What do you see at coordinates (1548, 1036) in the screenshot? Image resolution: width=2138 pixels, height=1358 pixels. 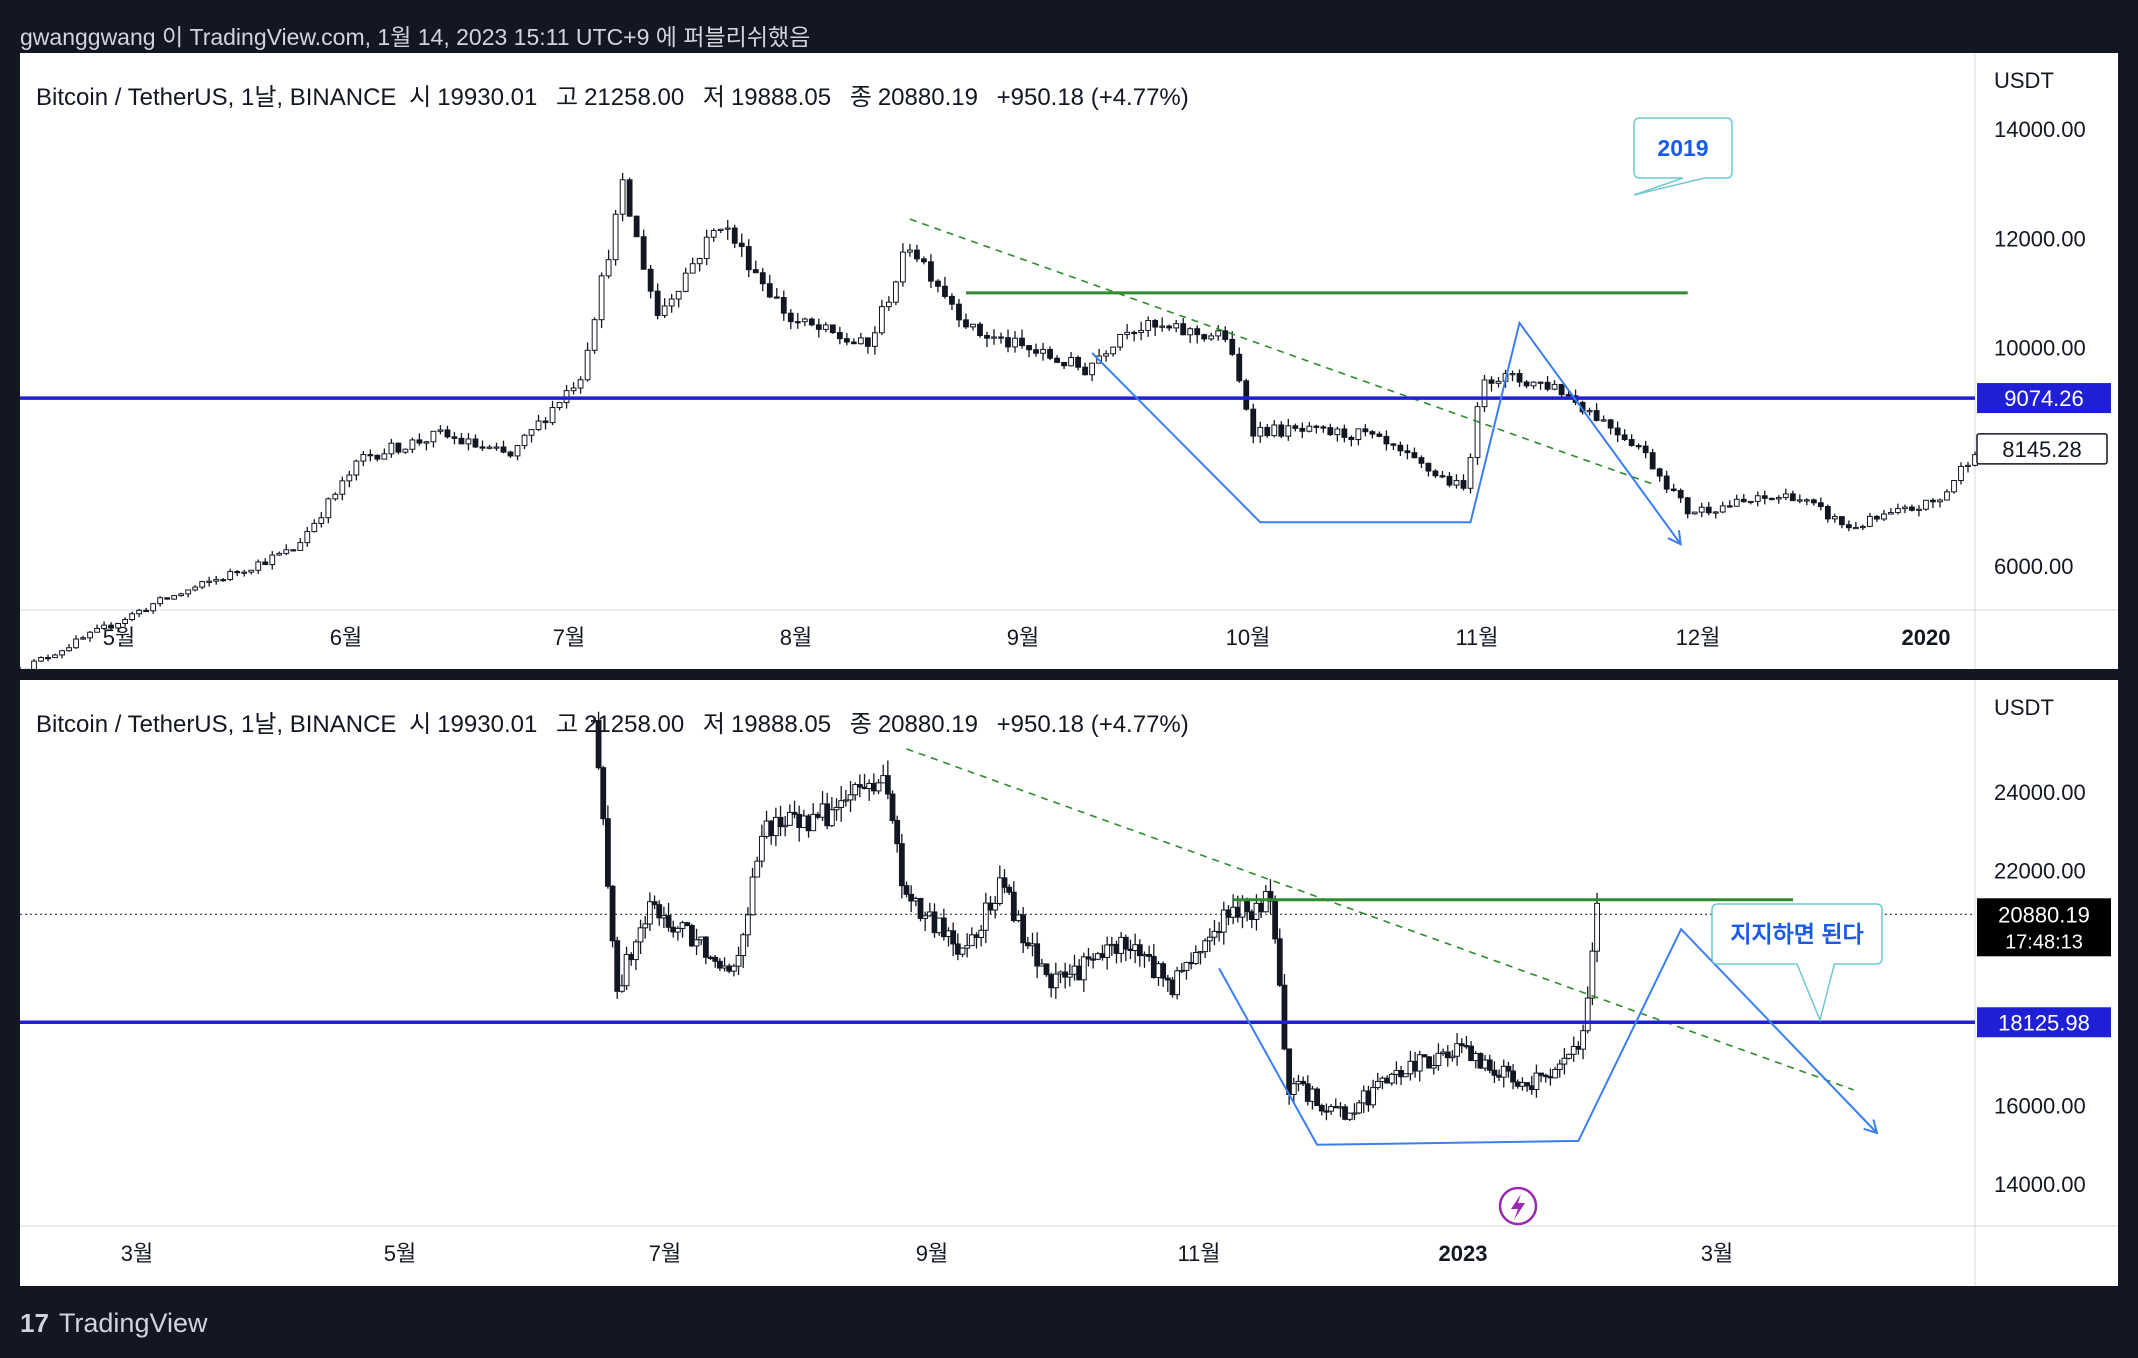 I see `projection-path` at bounding box center [1548, 1036].